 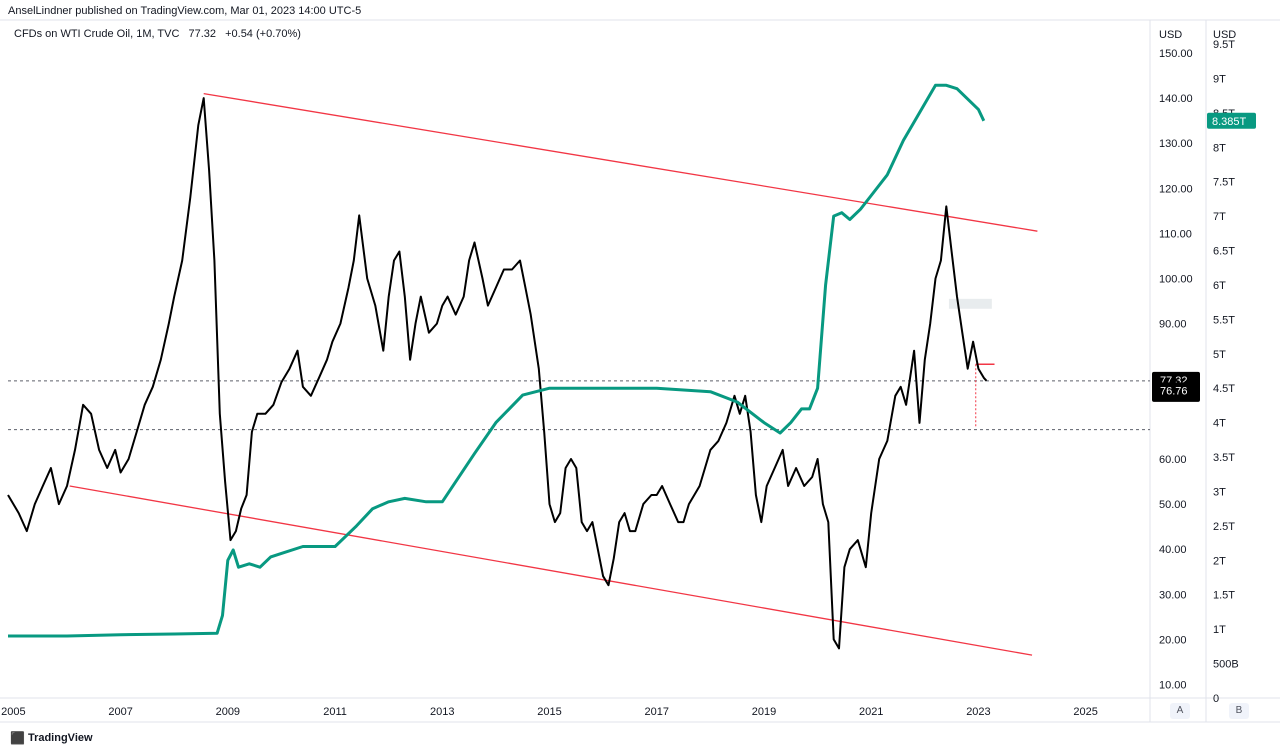 What do you see at coordinates (549, 712) in the screenshot?
I see `x-axis-tick: 2015` at bounding box center [549, 712].